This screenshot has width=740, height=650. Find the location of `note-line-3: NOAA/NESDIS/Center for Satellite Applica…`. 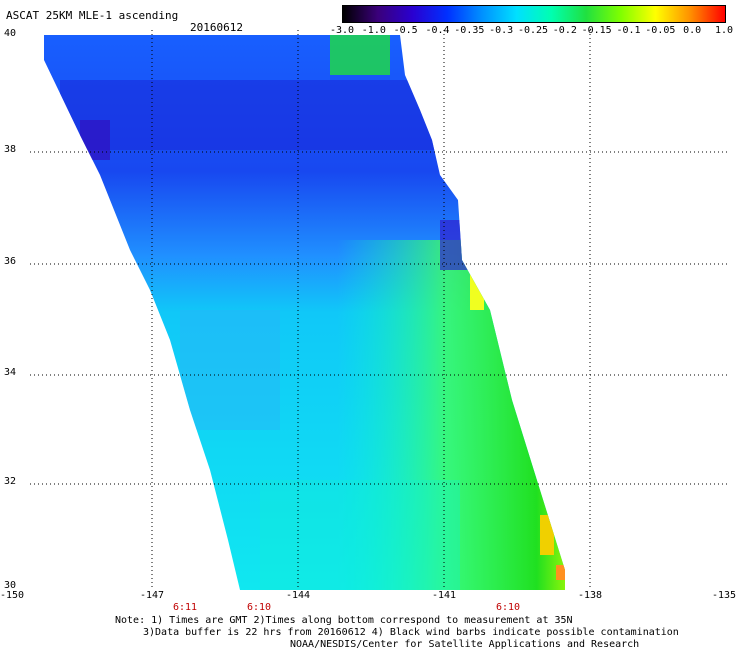

note-line-3: NOAA/NESDIS/Center for Satellite Applica… is located at coordinates (465, 644).